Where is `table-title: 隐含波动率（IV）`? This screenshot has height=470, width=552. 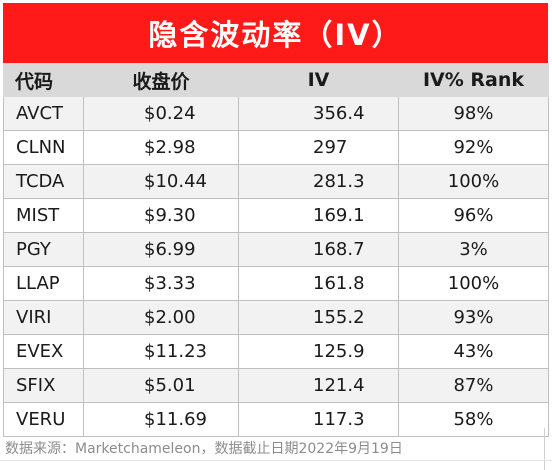
table-title: 隐含波动率（IV） is located at coordinates (275, 35).